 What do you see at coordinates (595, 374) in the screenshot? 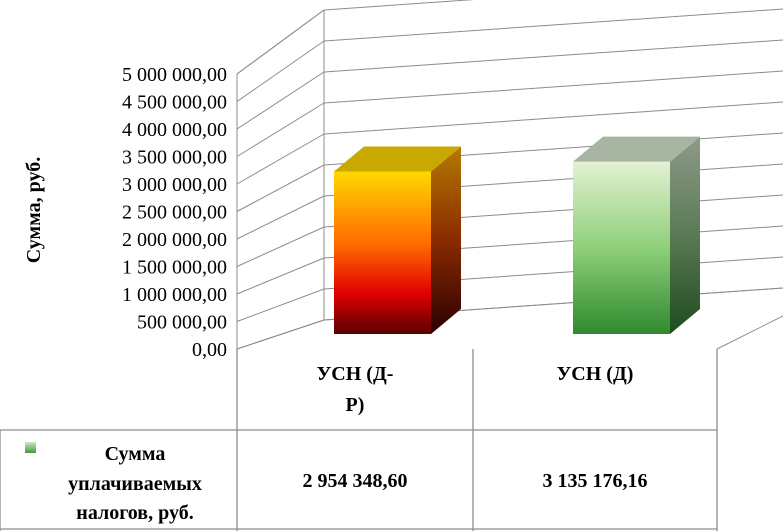
I see `category-label: УСН (Д)` at bounding box center [595, 374].